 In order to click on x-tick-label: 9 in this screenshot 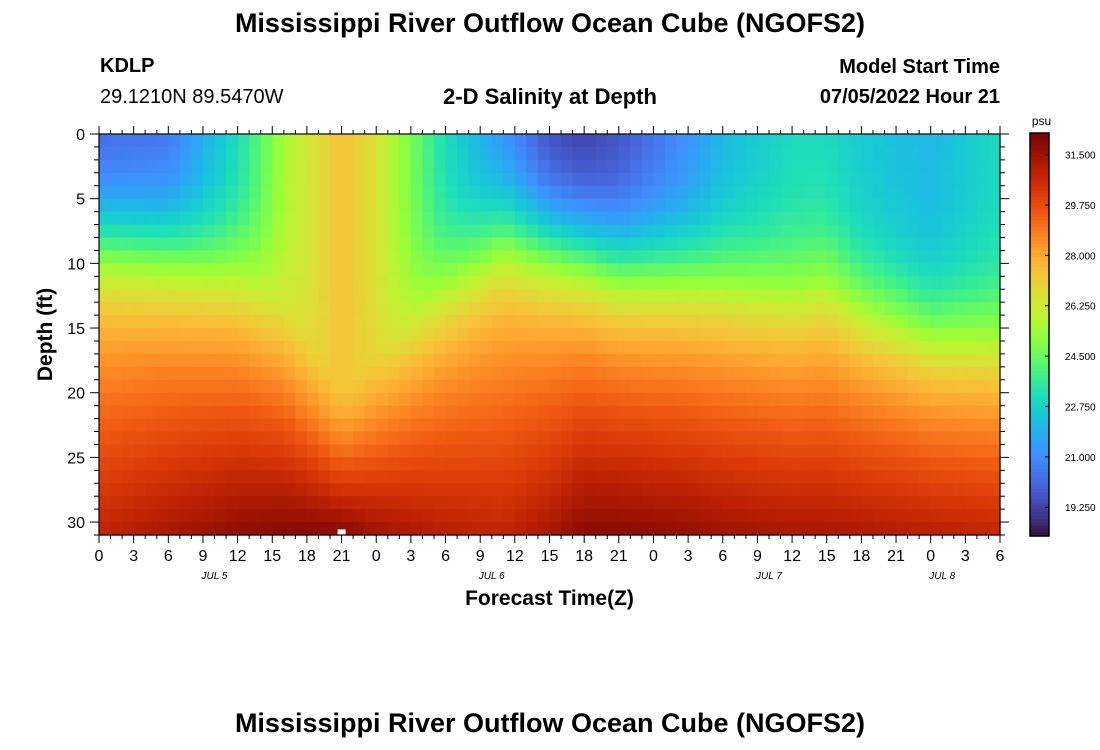, I will do `click(203, 556)`.